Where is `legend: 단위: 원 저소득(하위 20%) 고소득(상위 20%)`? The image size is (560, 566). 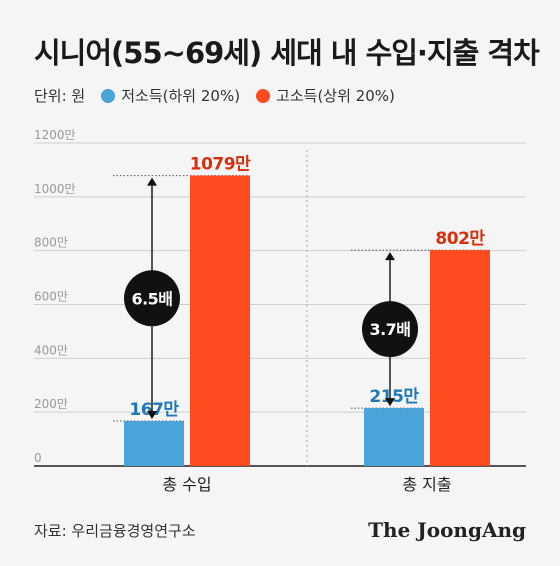 legend: 단위: 원 저소득(하위 20%) 고소득(상위 20%) is located at coordinates (214, 95).